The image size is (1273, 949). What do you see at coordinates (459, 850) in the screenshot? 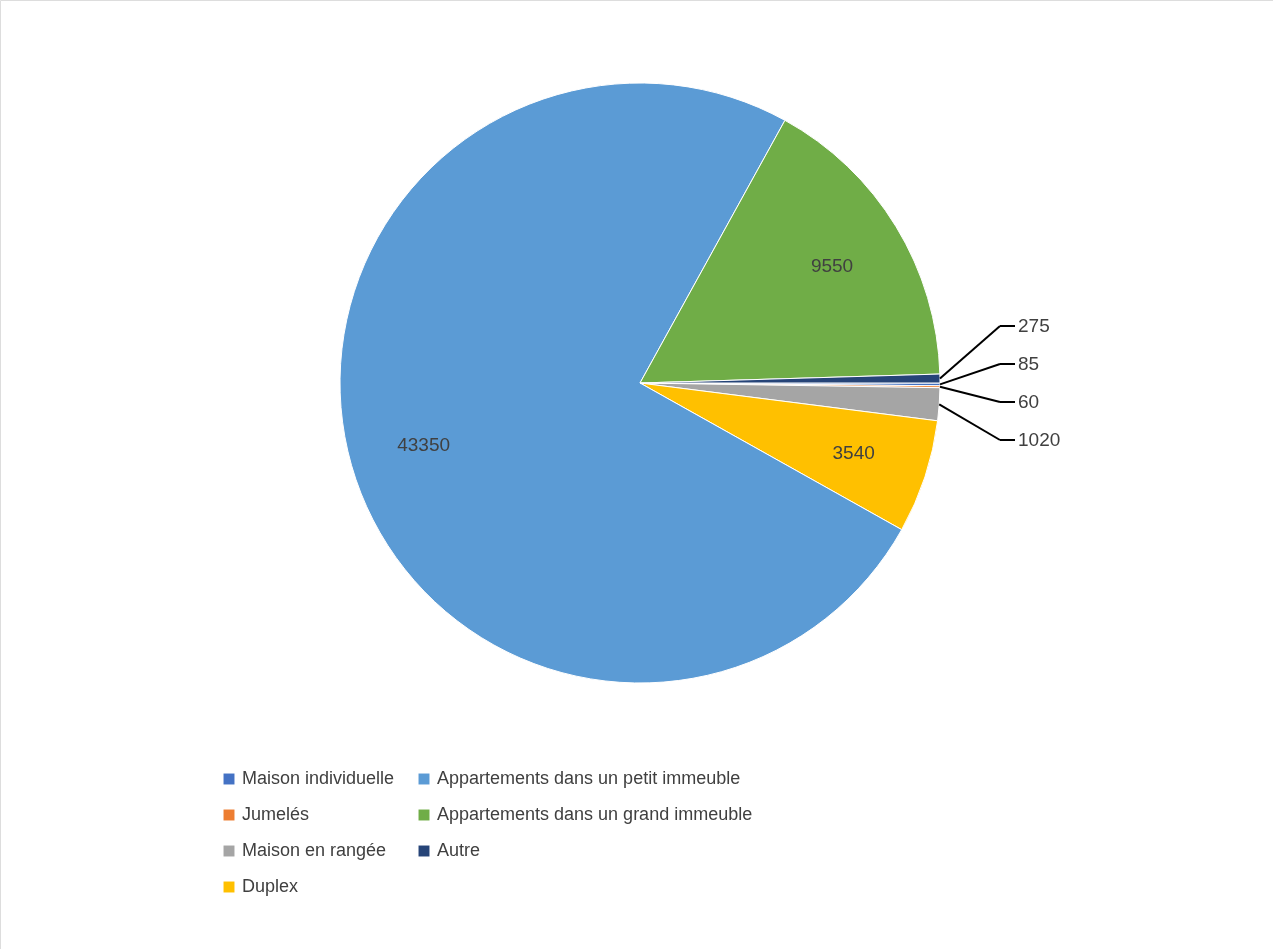
I see `legend-label: Autre` at bounding box center [459, 850].